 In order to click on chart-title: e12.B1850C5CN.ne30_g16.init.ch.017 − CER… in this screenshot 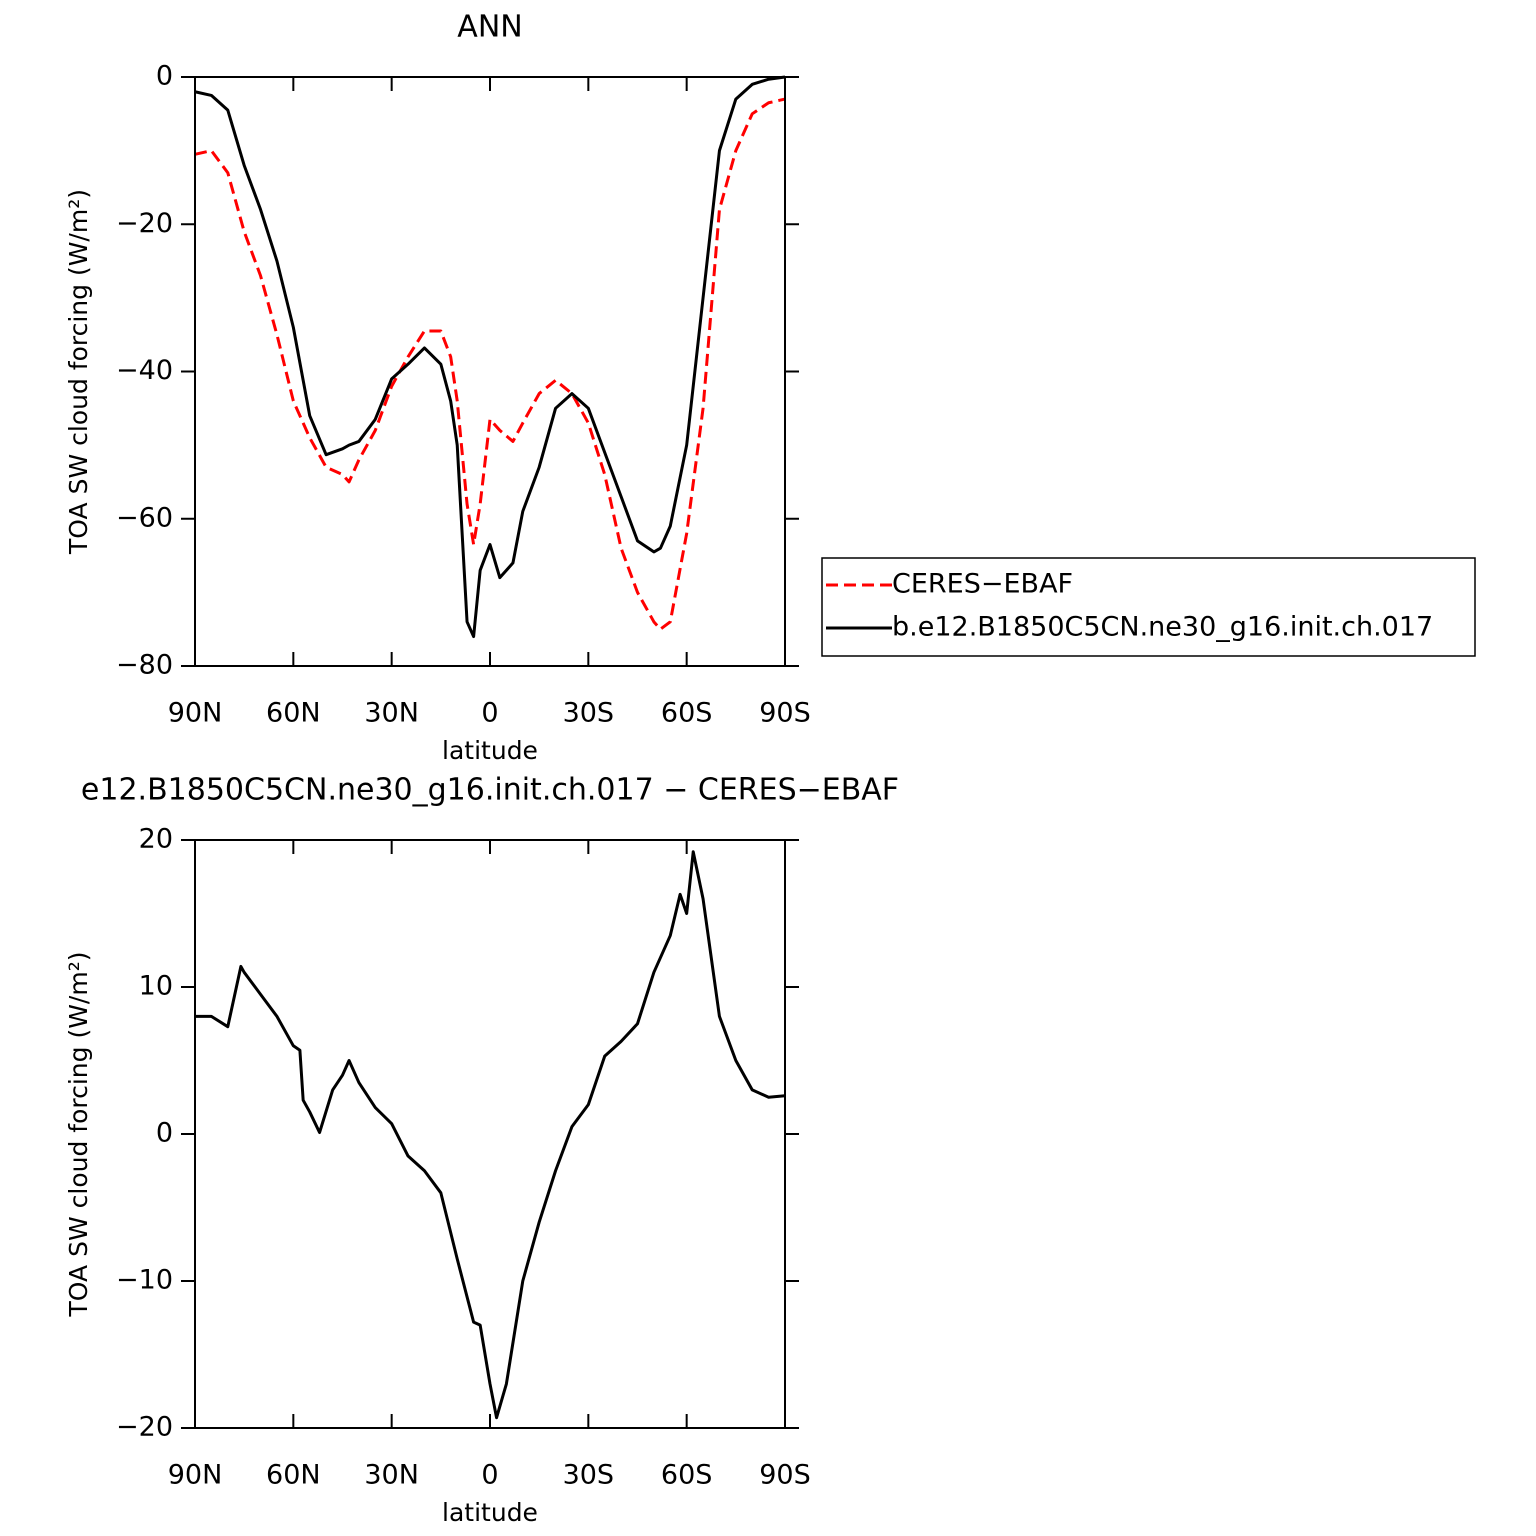, I will do `click(490, 790)`.